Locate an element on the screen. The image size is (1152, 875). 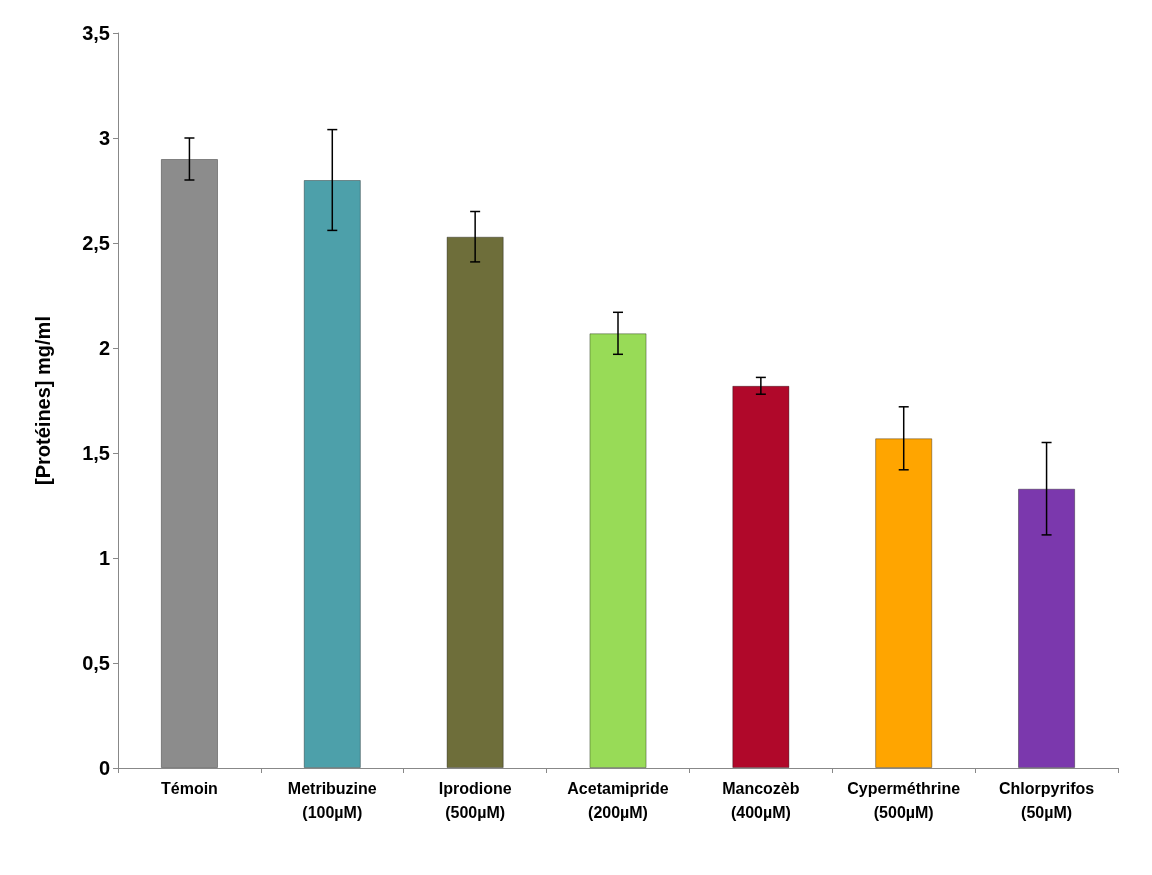
x-tick-label: Cyperméthrine (500µM) is located at coordinates (904, 800).